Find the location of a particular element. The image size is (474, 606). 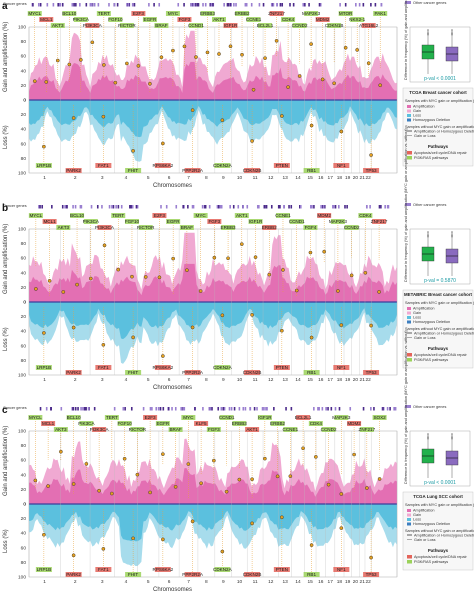

gene-label: MAP2K3 is located at coordinates (311, 13).